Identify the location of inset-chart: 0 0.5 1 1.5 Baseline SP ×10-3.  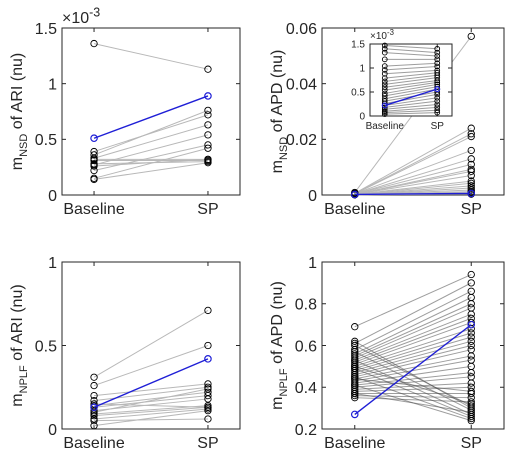
(402, 80).